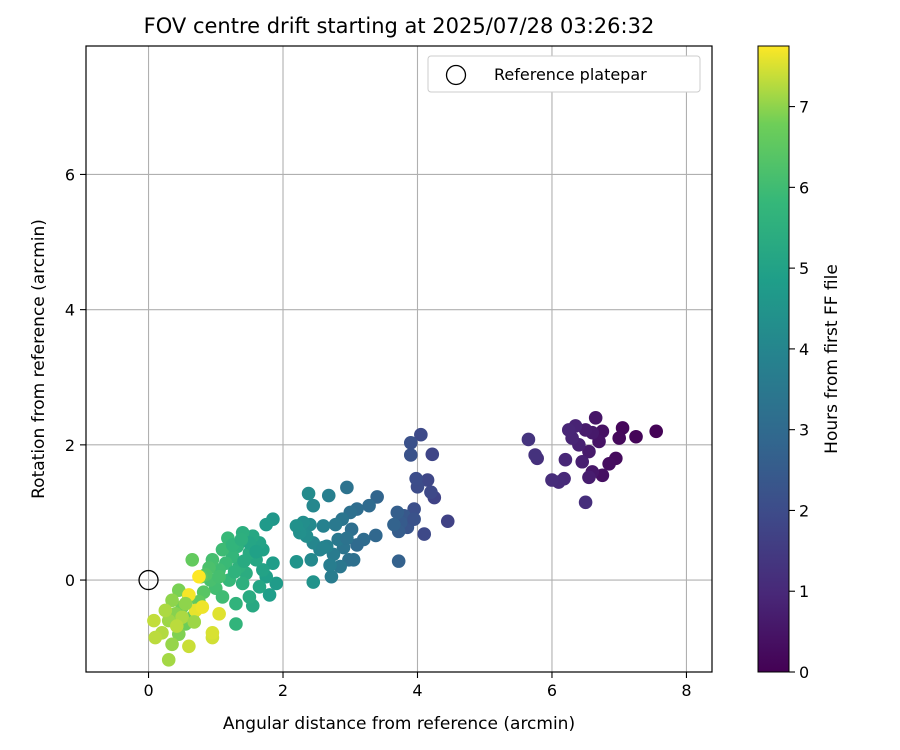 This screenshot has width=900, height=750. What do you see at coordinates (456, 75) in the screenshot?
I see `legend-marker` at bounding box center [456, 75].